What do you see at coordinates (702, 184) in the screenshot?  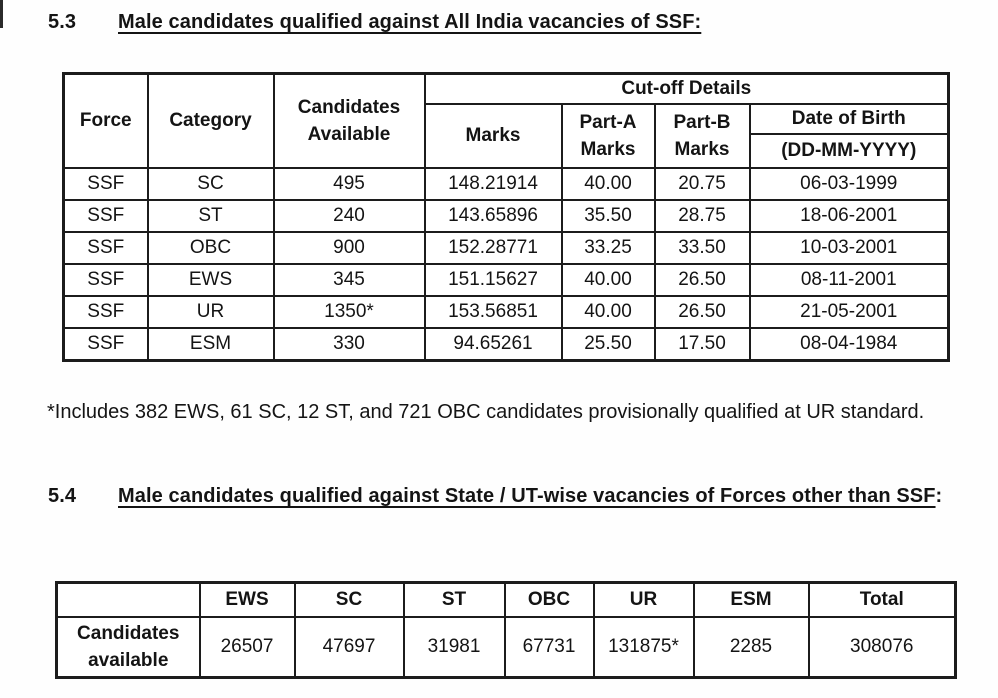 I see `cell-part-b: 20.75` at bounding box center [702, 184].